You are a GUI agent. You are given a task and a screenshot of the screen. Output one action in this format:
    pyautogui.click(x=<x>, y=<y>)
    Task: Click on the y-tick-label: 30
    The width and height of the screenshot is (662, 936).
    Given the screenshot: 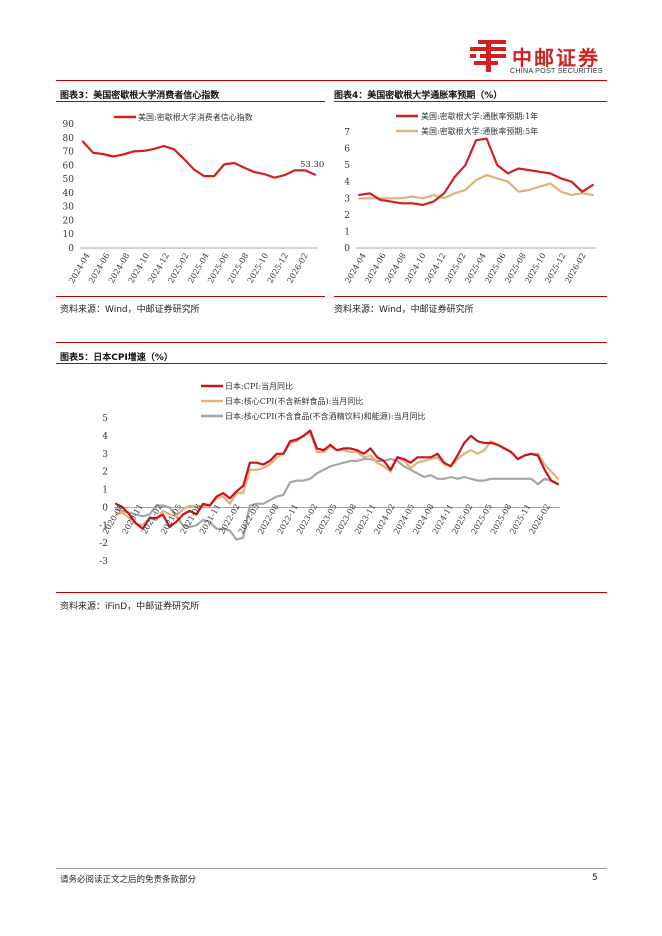 What is the action you would take?
    pyautogui.click(x=69, y=208)
    